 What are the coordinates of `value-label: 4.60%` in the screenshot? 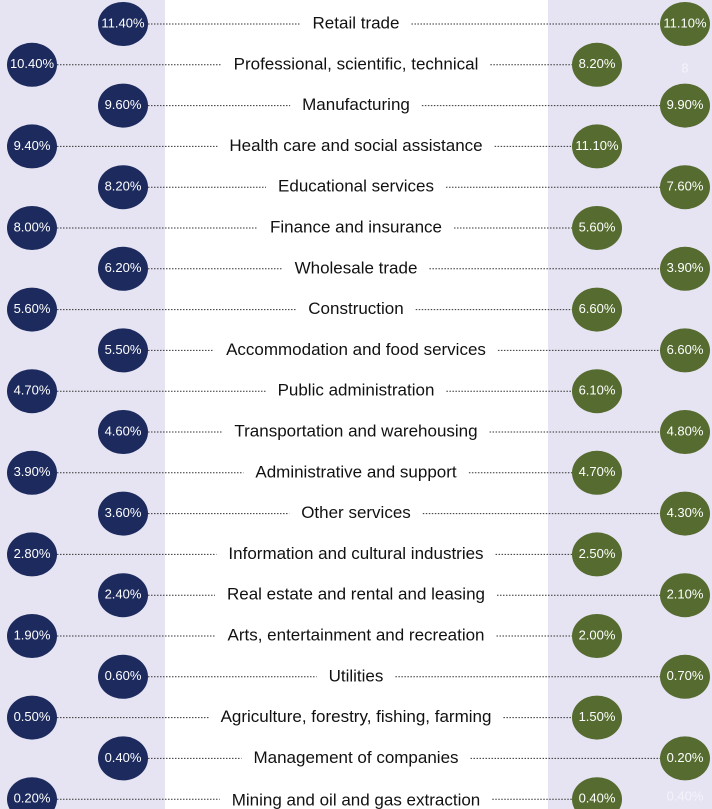 It's located at (123, 430).